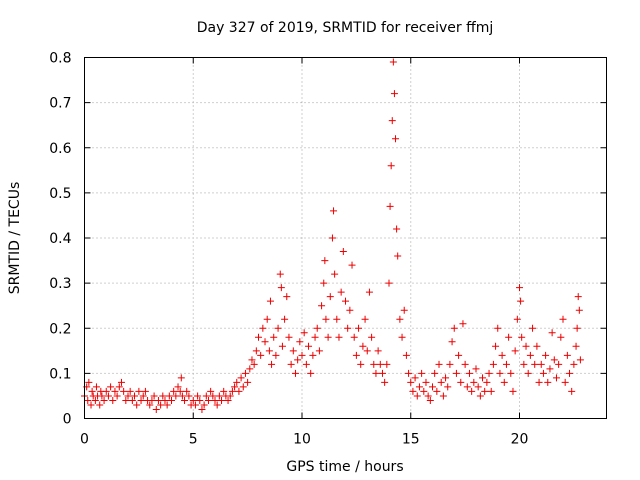 This screenshot has width=640, height=480. Describe the element at coordinates (193, 440) in the screenshot. I see `x-tick-label: 5` at that location.